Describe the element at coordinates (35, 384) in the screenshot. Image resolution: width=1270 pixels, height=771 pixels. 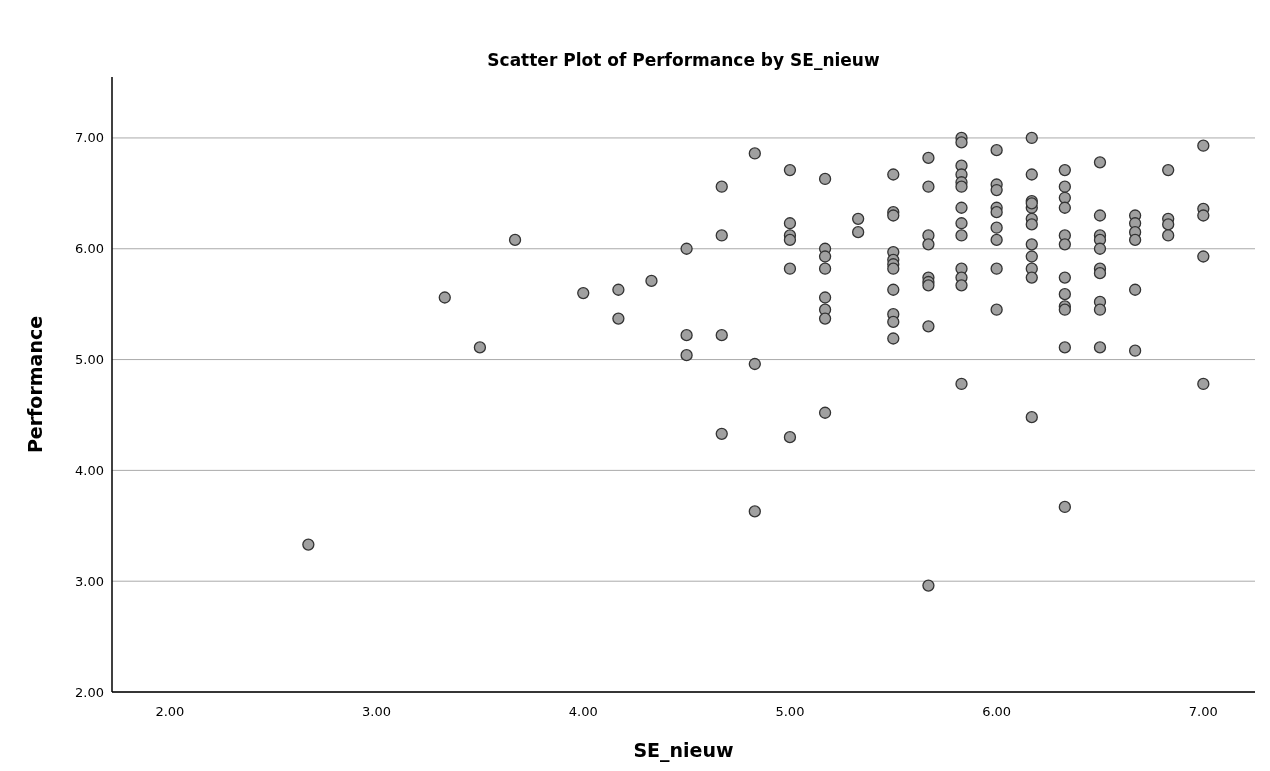
I see `y-axis-title: Performance` at that location.